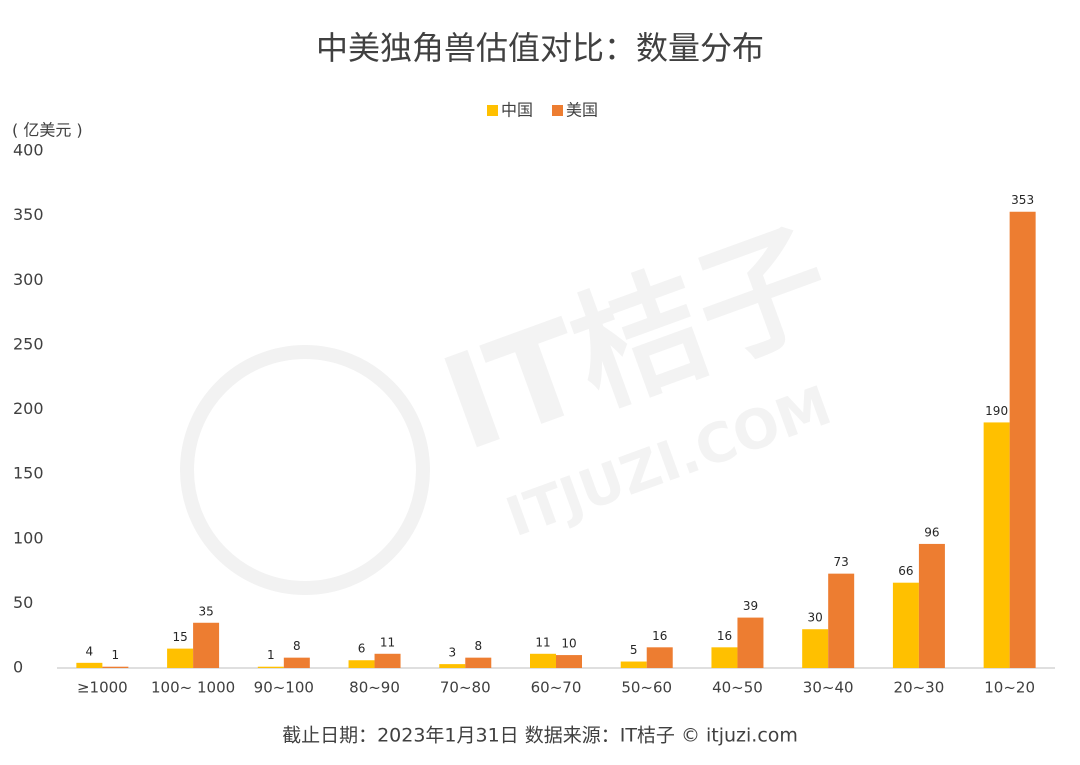 Image resolution: width=1080 pixels, height=765 pixels. What do you see at coordinates (28, 473) in the screenshot?
I see `y-tick-label: 150` at bounding box center [28, 473].